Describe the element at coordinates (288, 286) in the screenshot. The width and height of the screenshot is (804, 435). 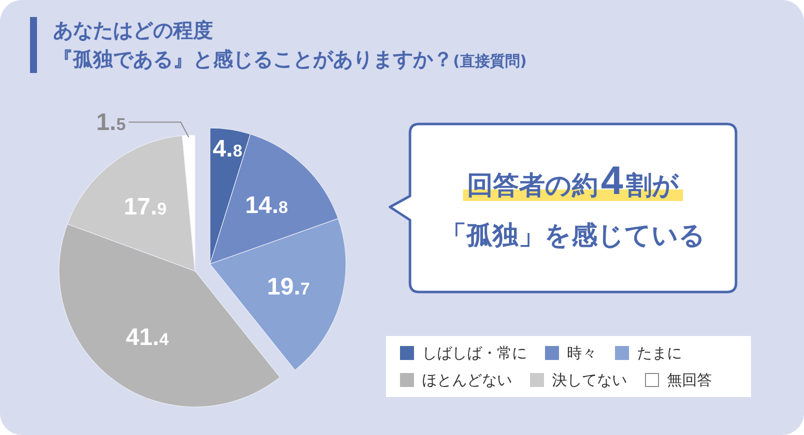
I see `data-label: 19.7` at that location.